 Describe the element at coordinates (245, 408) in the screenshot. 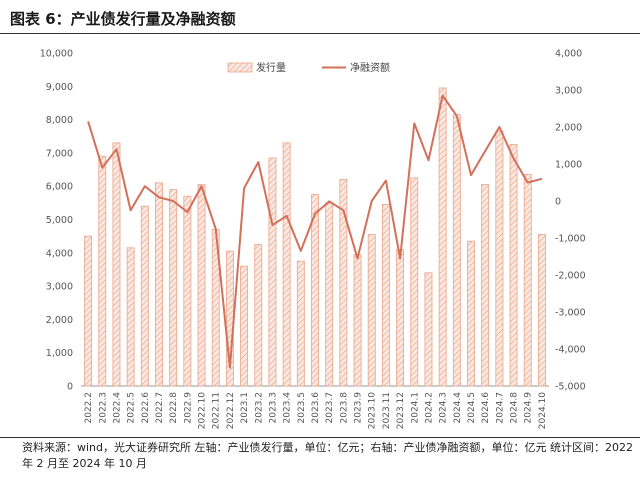

I see `x-tick-label: 2023.1` at that location.